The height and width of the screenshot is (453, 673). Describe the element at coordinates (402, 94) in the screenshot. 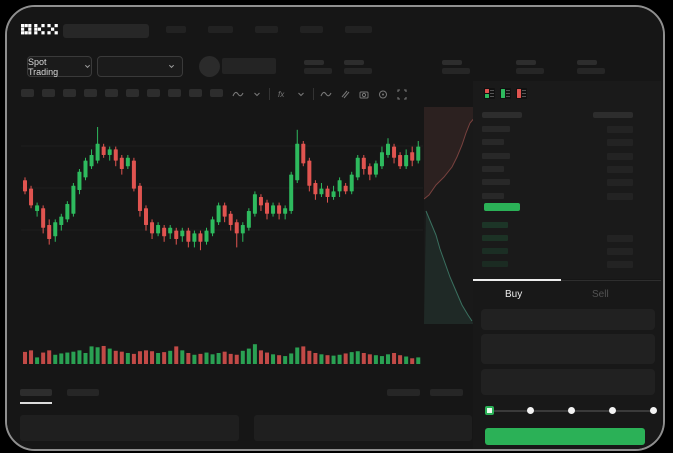

I see `fullscreen-icon` at that location.